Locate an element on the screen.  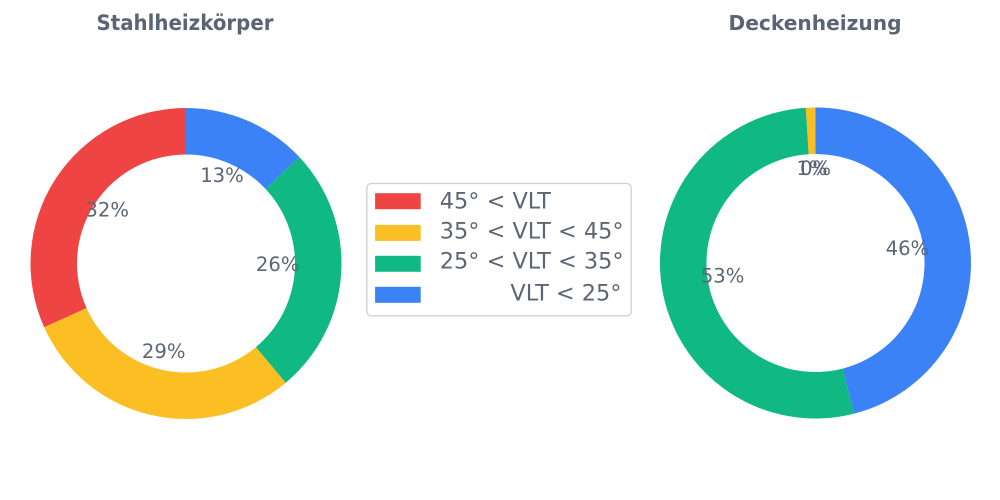
svg-text: 46% is located at coordinates (908, 248).